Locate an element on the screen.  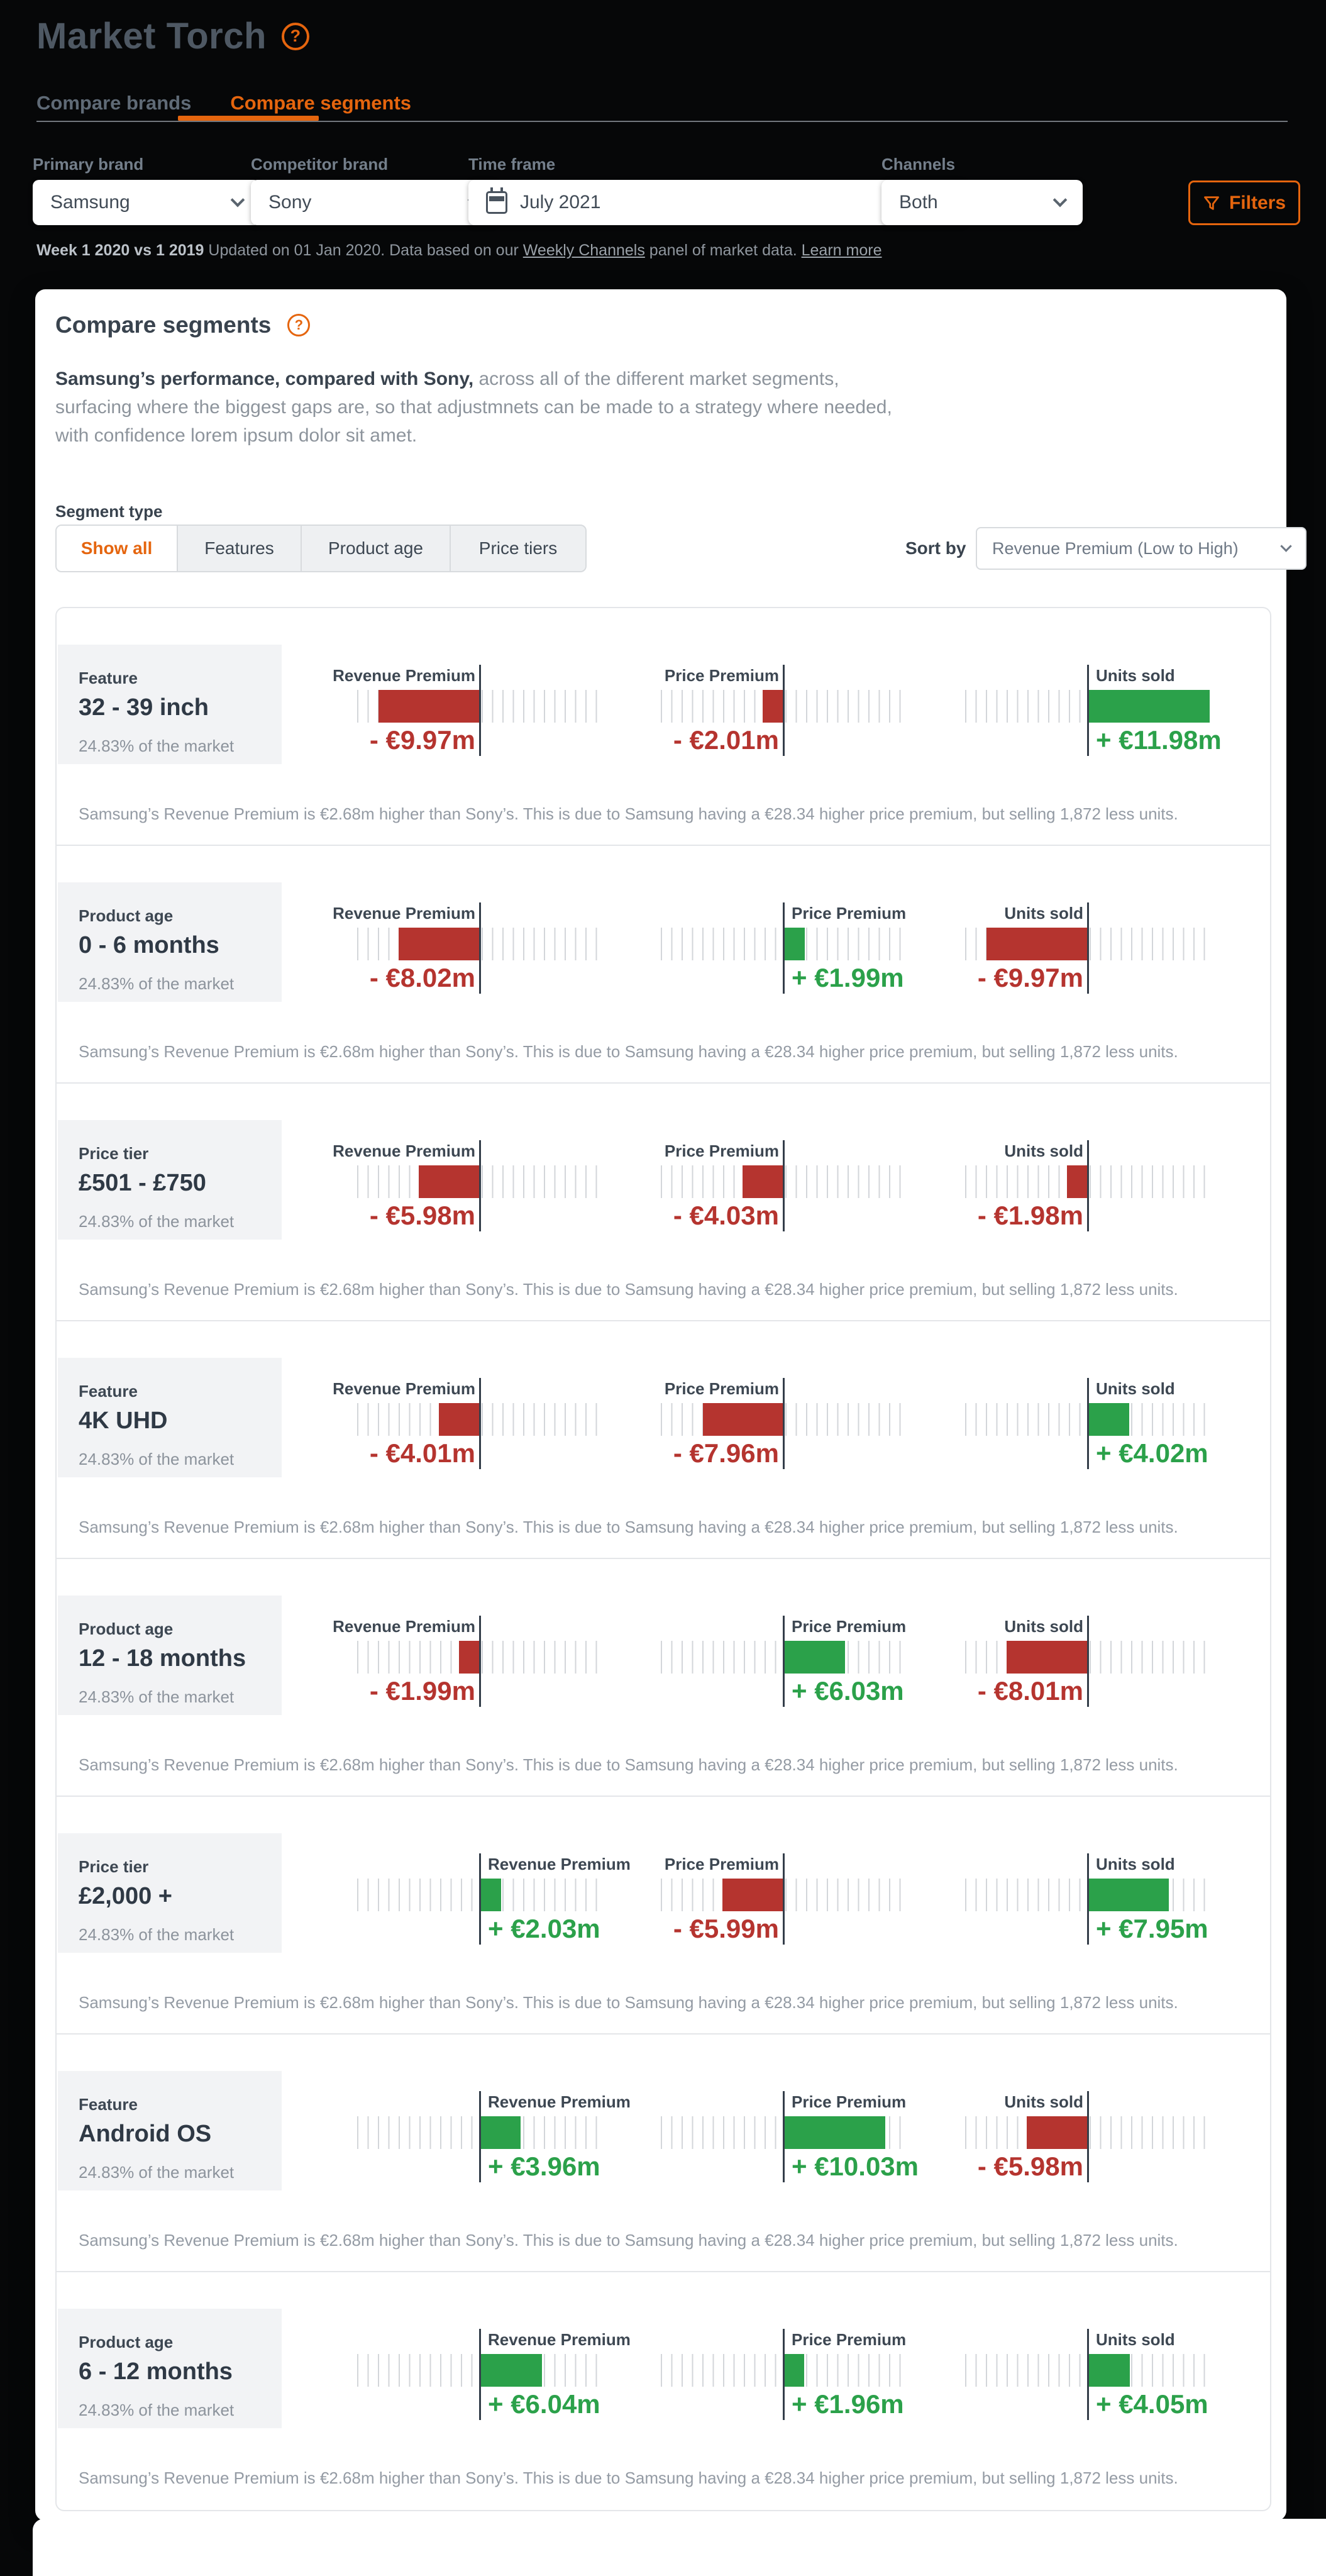
sort-by-select: Revenue Premium (Low to High) is located at coordinates (1141, 548).